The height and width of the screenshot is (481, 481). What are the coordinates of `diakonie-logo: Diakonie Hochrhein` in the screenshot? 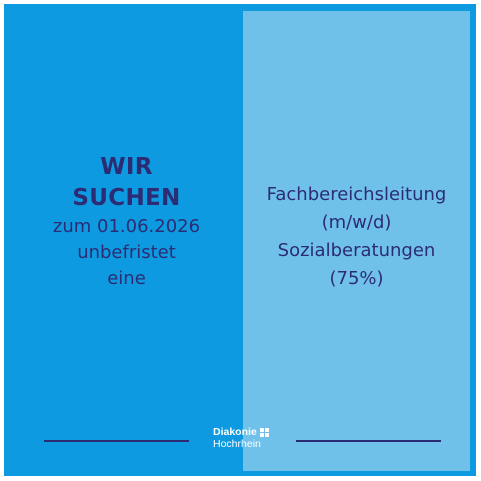 It's located at (241, 438).